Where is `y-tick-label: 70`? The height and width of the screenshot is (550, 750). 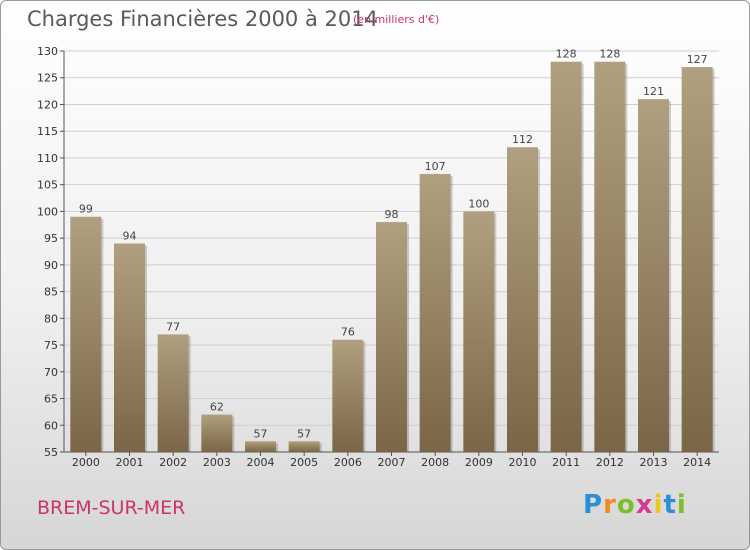 y-tick-label: 70 is located at coordinates (51, 372).